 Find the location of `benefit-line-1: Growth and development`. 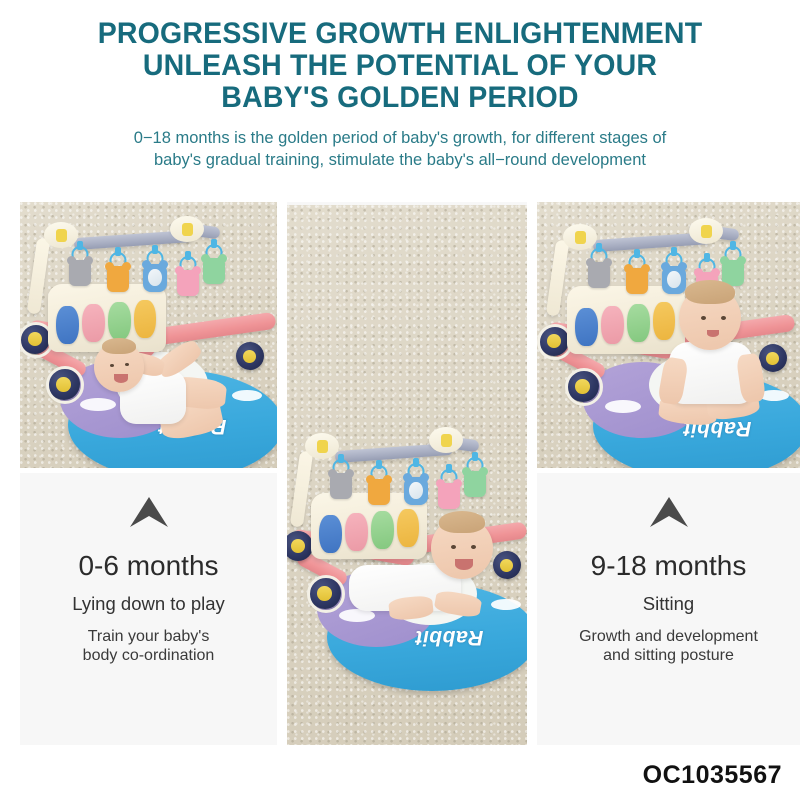

benefit-line-1: Growth and development is located at coordinates (668, 636).